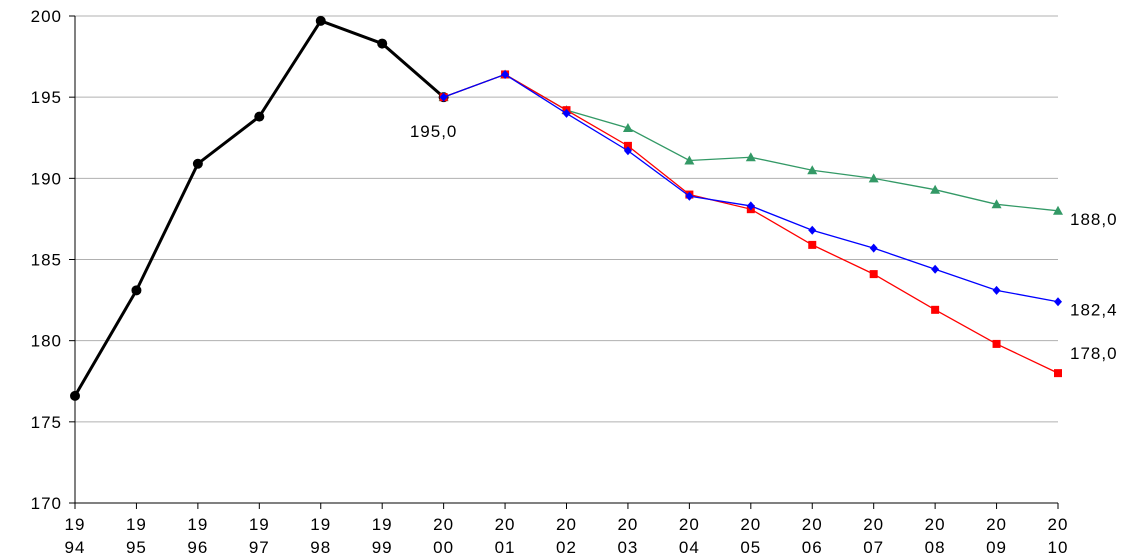  Describe the element at coordinates (1094, 219) in the screenshot. I see `data-label: 188,0` at that location.